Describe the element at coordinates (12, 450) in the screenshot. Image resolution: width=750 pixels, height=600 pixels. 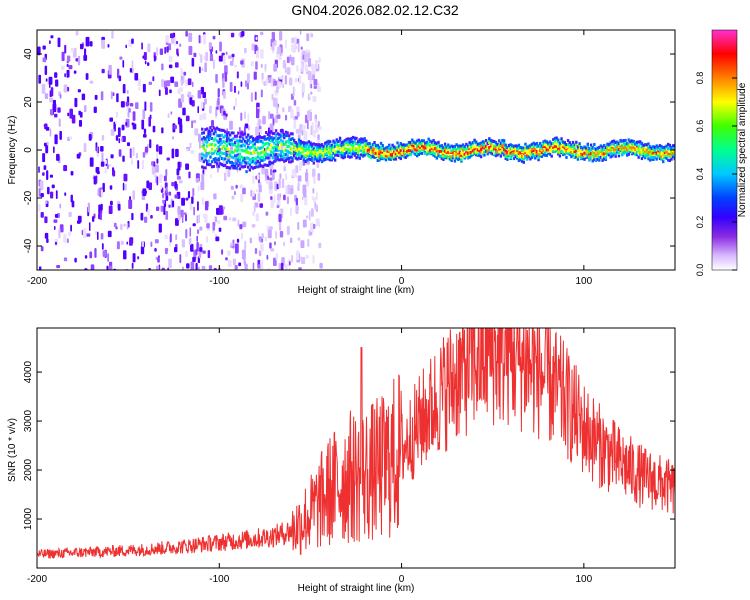
I see `snr-ylabel: SNR (10 * v/v)` at that location.